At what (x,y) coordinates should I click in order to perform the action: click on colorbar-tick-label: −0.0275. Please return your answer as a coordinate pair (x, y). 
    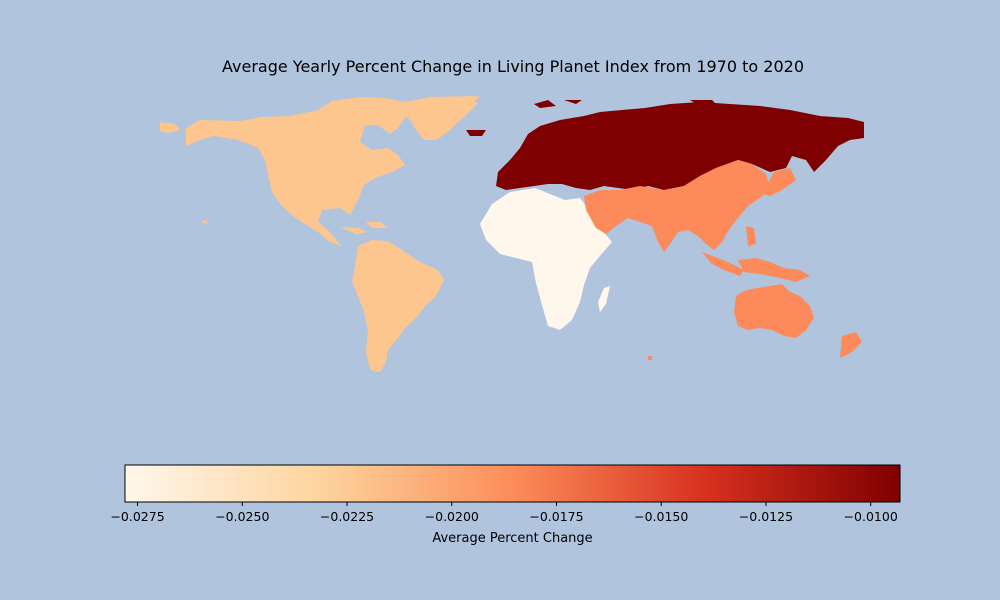
    Looking at the image, I should click on (137, 516).